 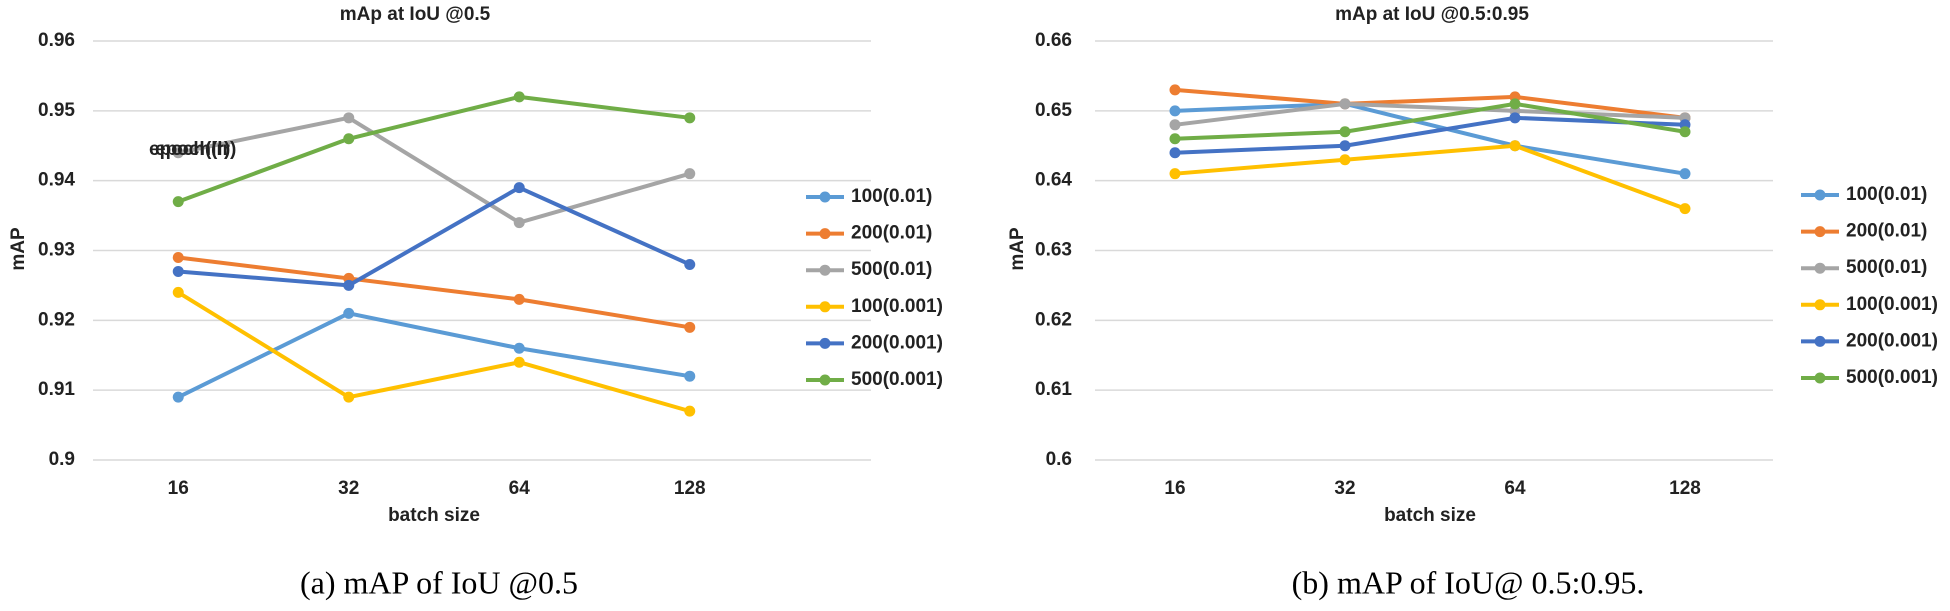 I want to click on y-tick-label: 0.93, so click(x=56, y=250).